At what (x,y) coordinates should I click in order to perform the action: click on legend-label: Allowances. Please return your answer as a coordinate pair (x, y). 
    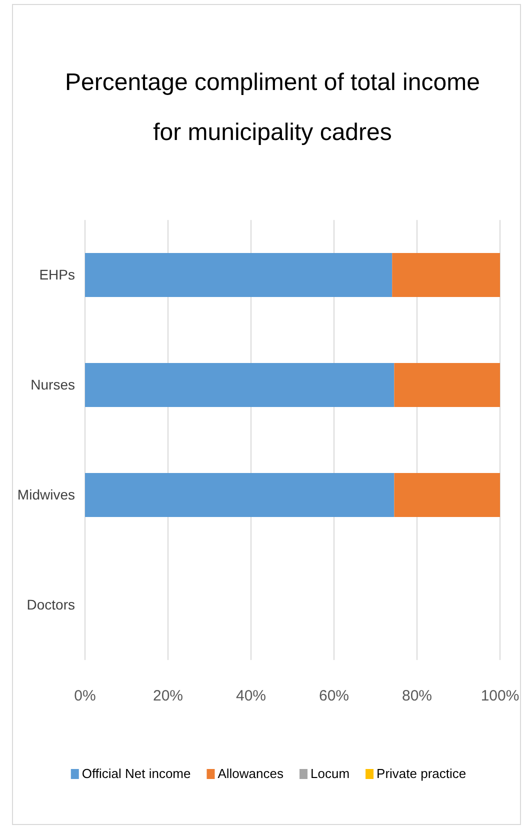
    Looking at the image, I should click on (251, 773).